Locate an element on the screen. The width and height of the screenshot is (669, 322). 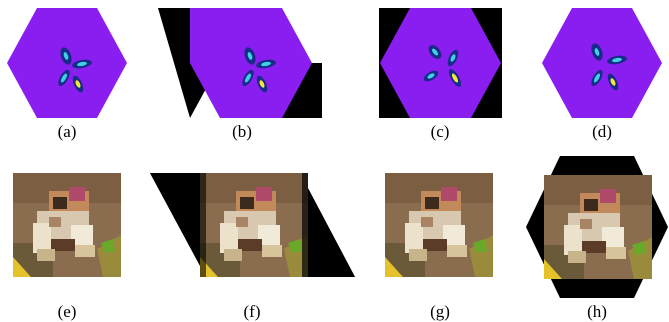
caption-f: (f) is located at coordinates (252, 311).